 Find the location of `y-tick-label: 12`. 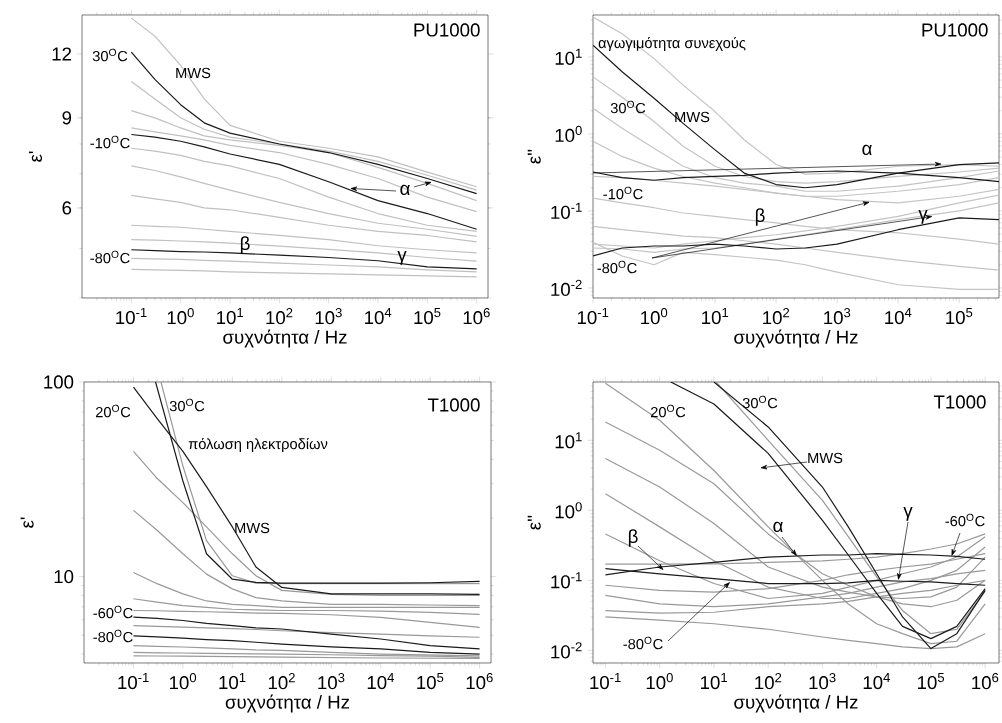

y-tick-label: 12 is located at coordinates (62, 54).